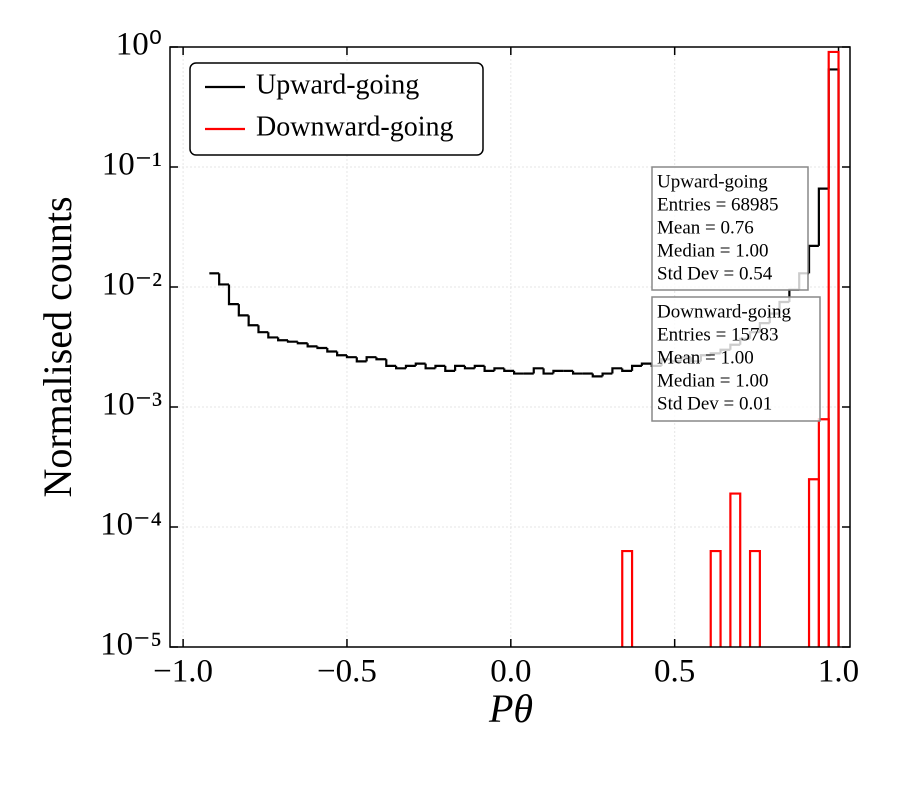  What do you see at coordinates (712, 181) in the screenshot?
I see `stats-text: Upward-going` at bounding box center [712, 181].